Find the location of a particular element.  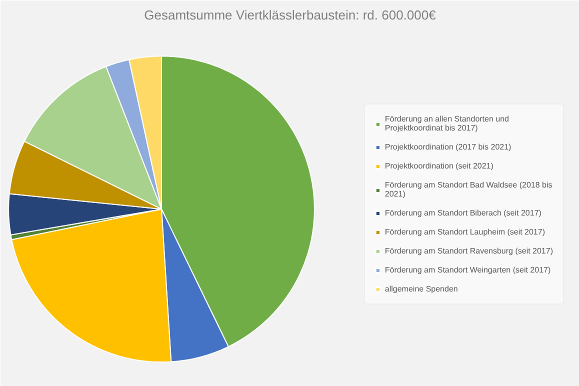

legend-label: Förderung am Standort Weingarten (seit 2017) is located at coordinates (467, 270).